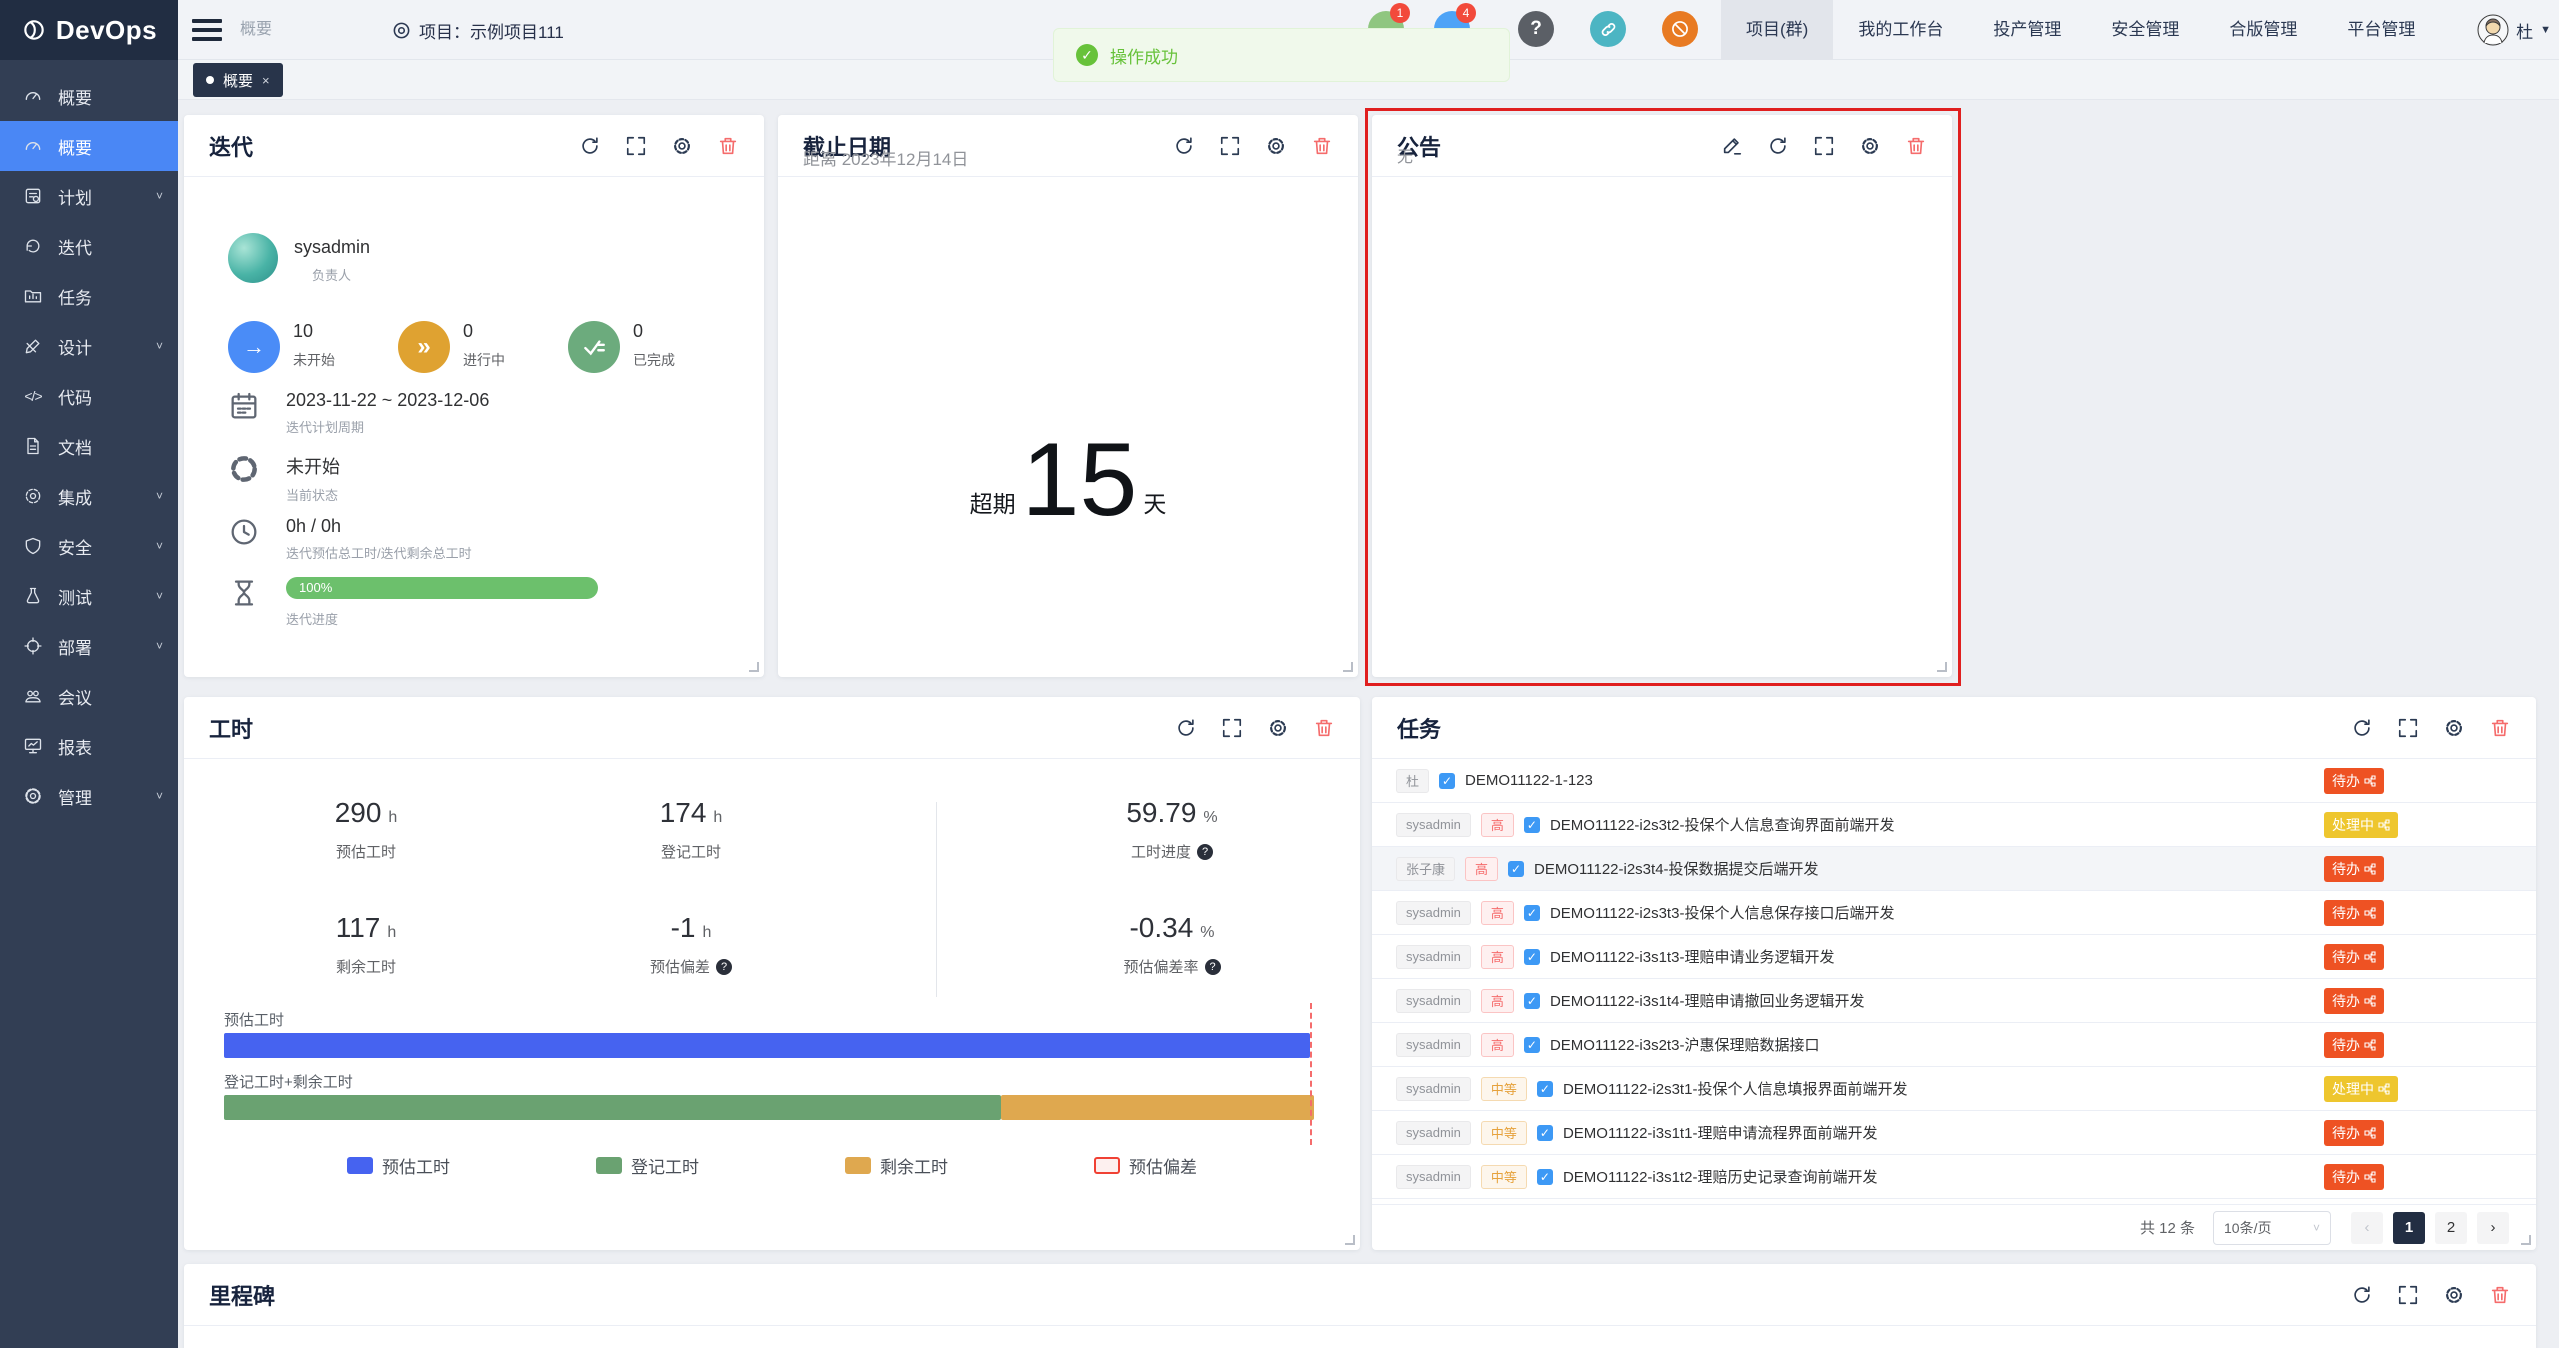 The image size is (2559, 1348). I want to click on page-size-select: 10条/页 ˅, so click(2272, 1227).